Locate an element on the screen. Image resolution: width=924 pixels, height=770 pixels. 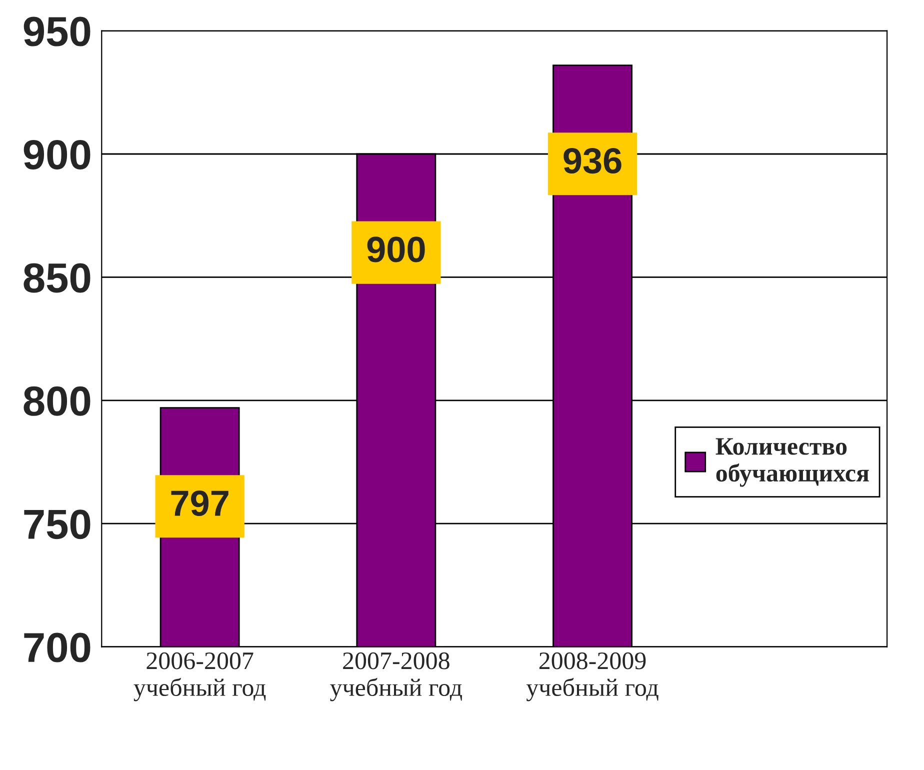
legend-label: Количество обучающихся is located at coordinates (792, 462).